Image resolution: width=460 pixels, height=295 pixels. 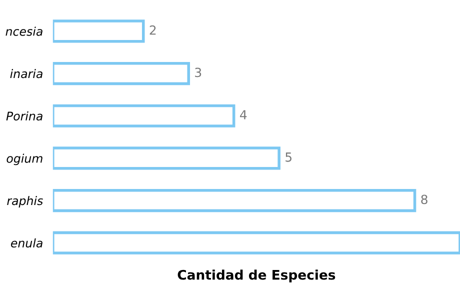 I want to click on y-tick-label: Porina, so click(x=24, y=116).